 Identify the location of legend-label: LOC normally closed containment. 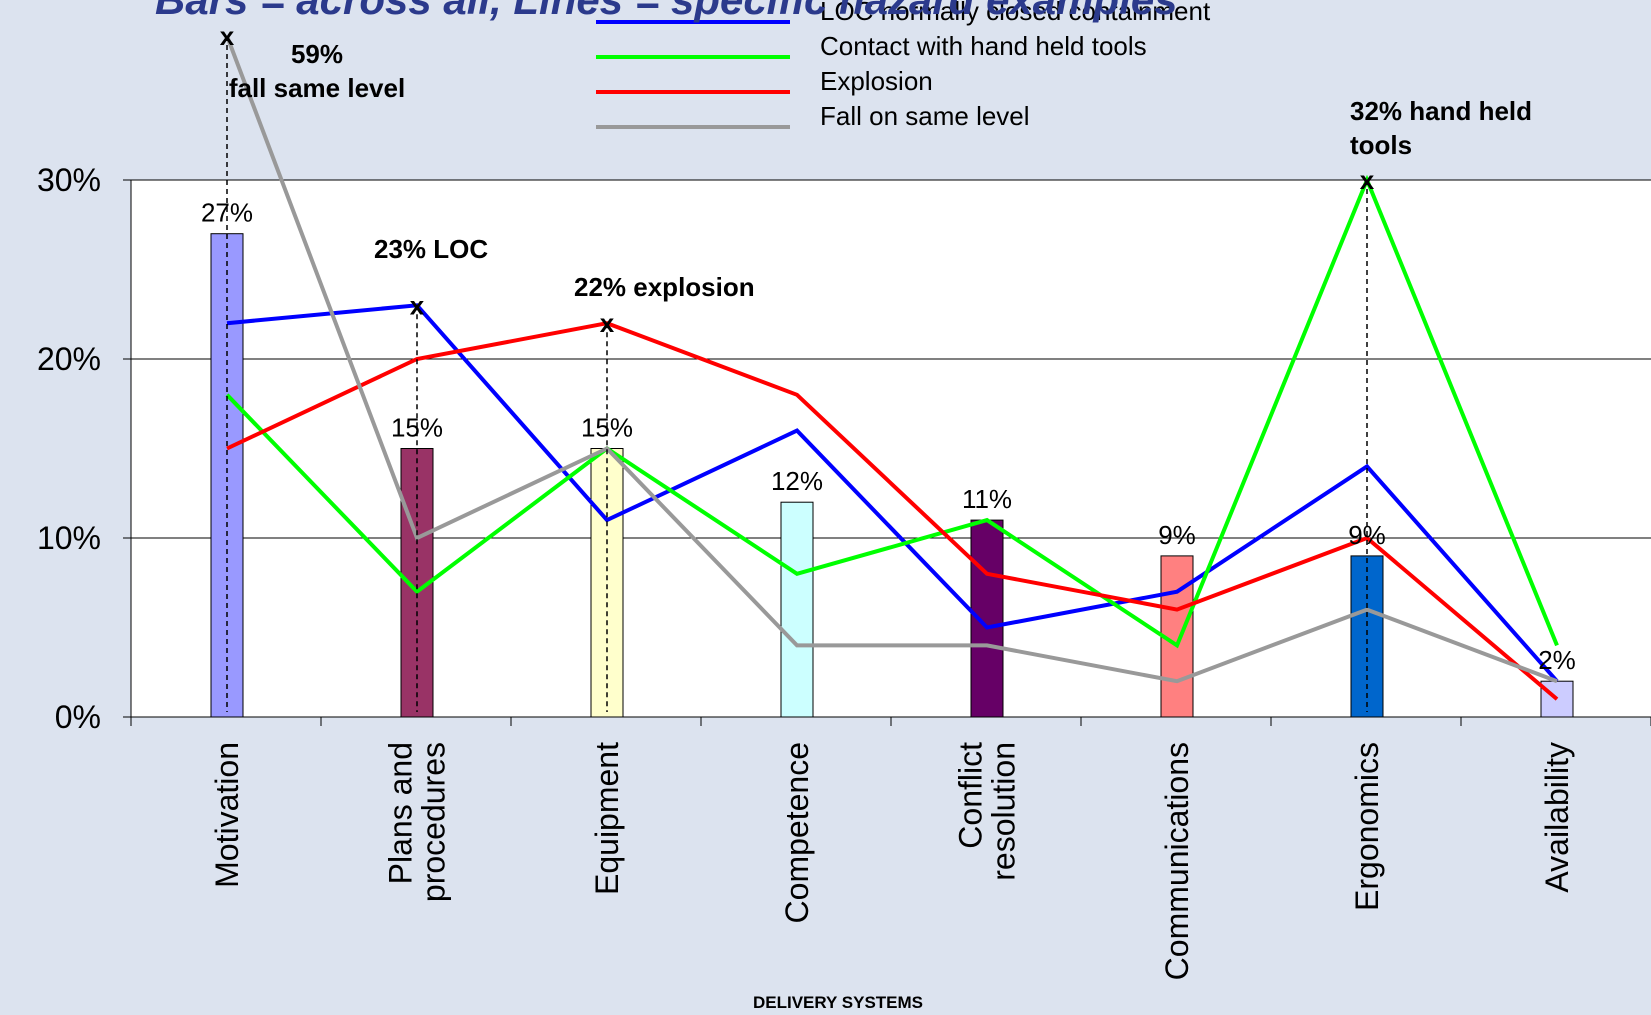
(1015, 13).